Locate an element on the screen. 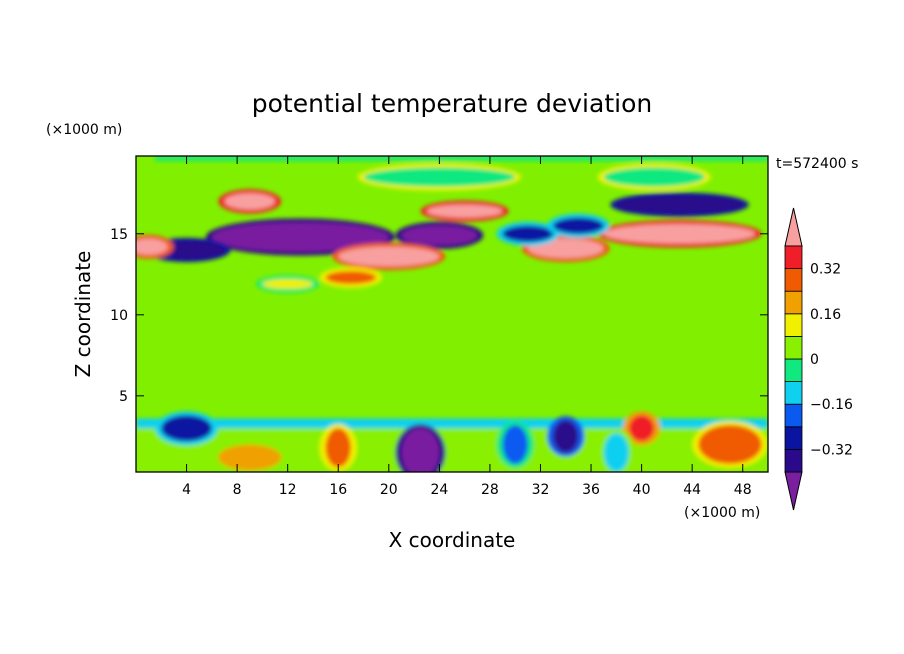 This screenshot has height=654, width=904. colorbar-tick-label: 0 is located at coordinates (814, 360).